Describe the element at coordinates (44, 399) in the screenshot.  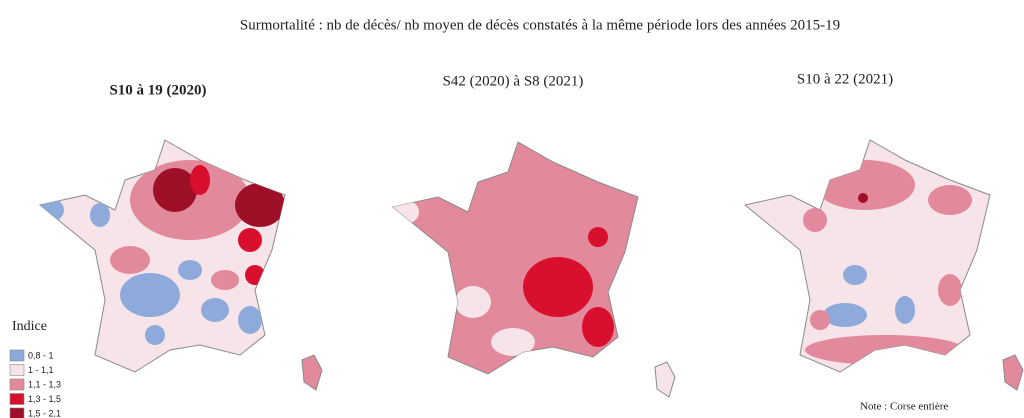
I see `legend-label: 1,3 - 1,5` at that location.